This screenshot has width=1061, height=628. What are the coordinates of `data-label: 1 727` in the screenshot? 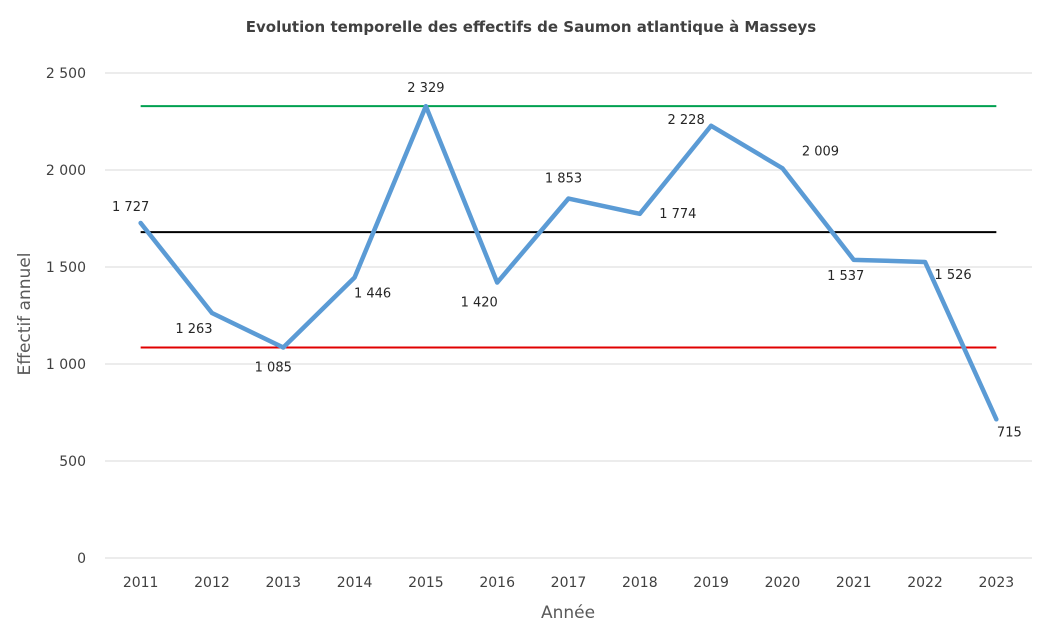 It's located at (130, 207).